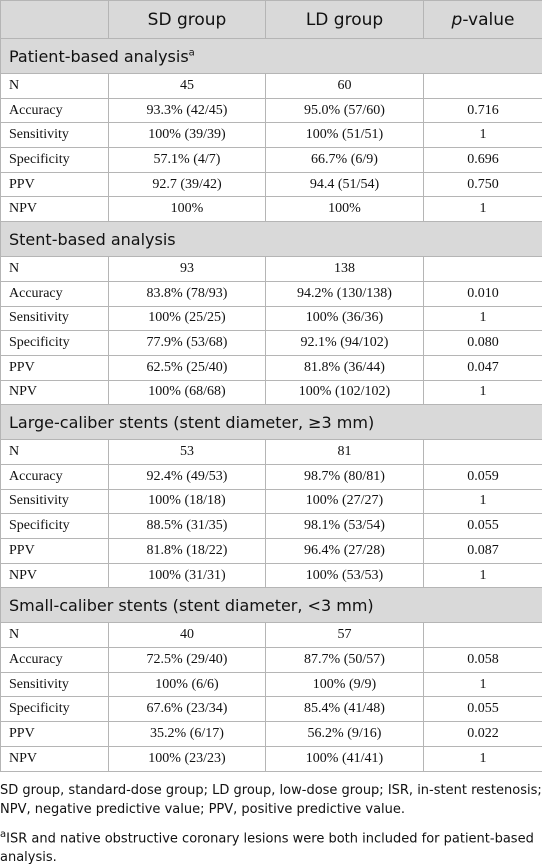  I want to click on ld-value: 85.4% (41/48), so click(345, 709).